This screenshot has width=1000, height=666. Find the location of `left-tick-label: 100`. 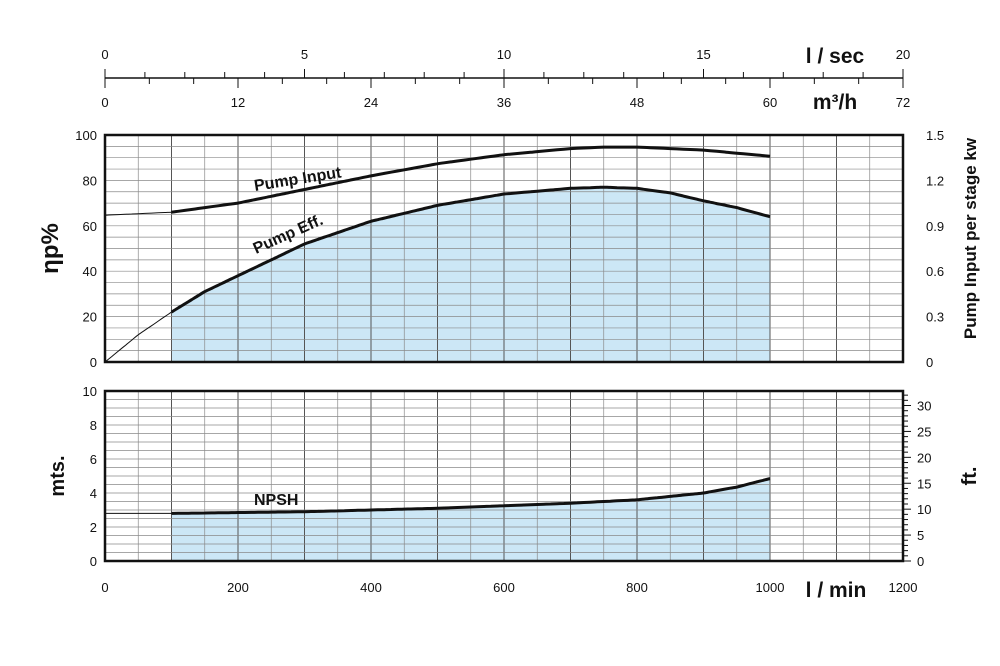

left-tick-label: 100 is located at coordinates (86, 135).